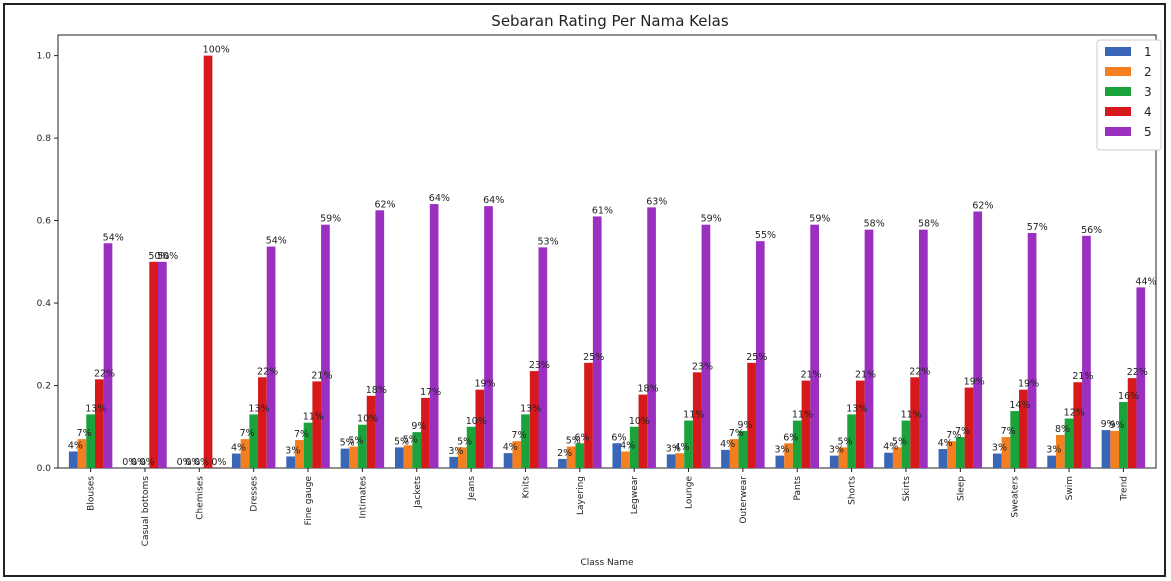  What do you see at coordinates (162, 364) in the screenshot?
I see `bar-5-casual-bottoms` at bounding box center [162, 364].